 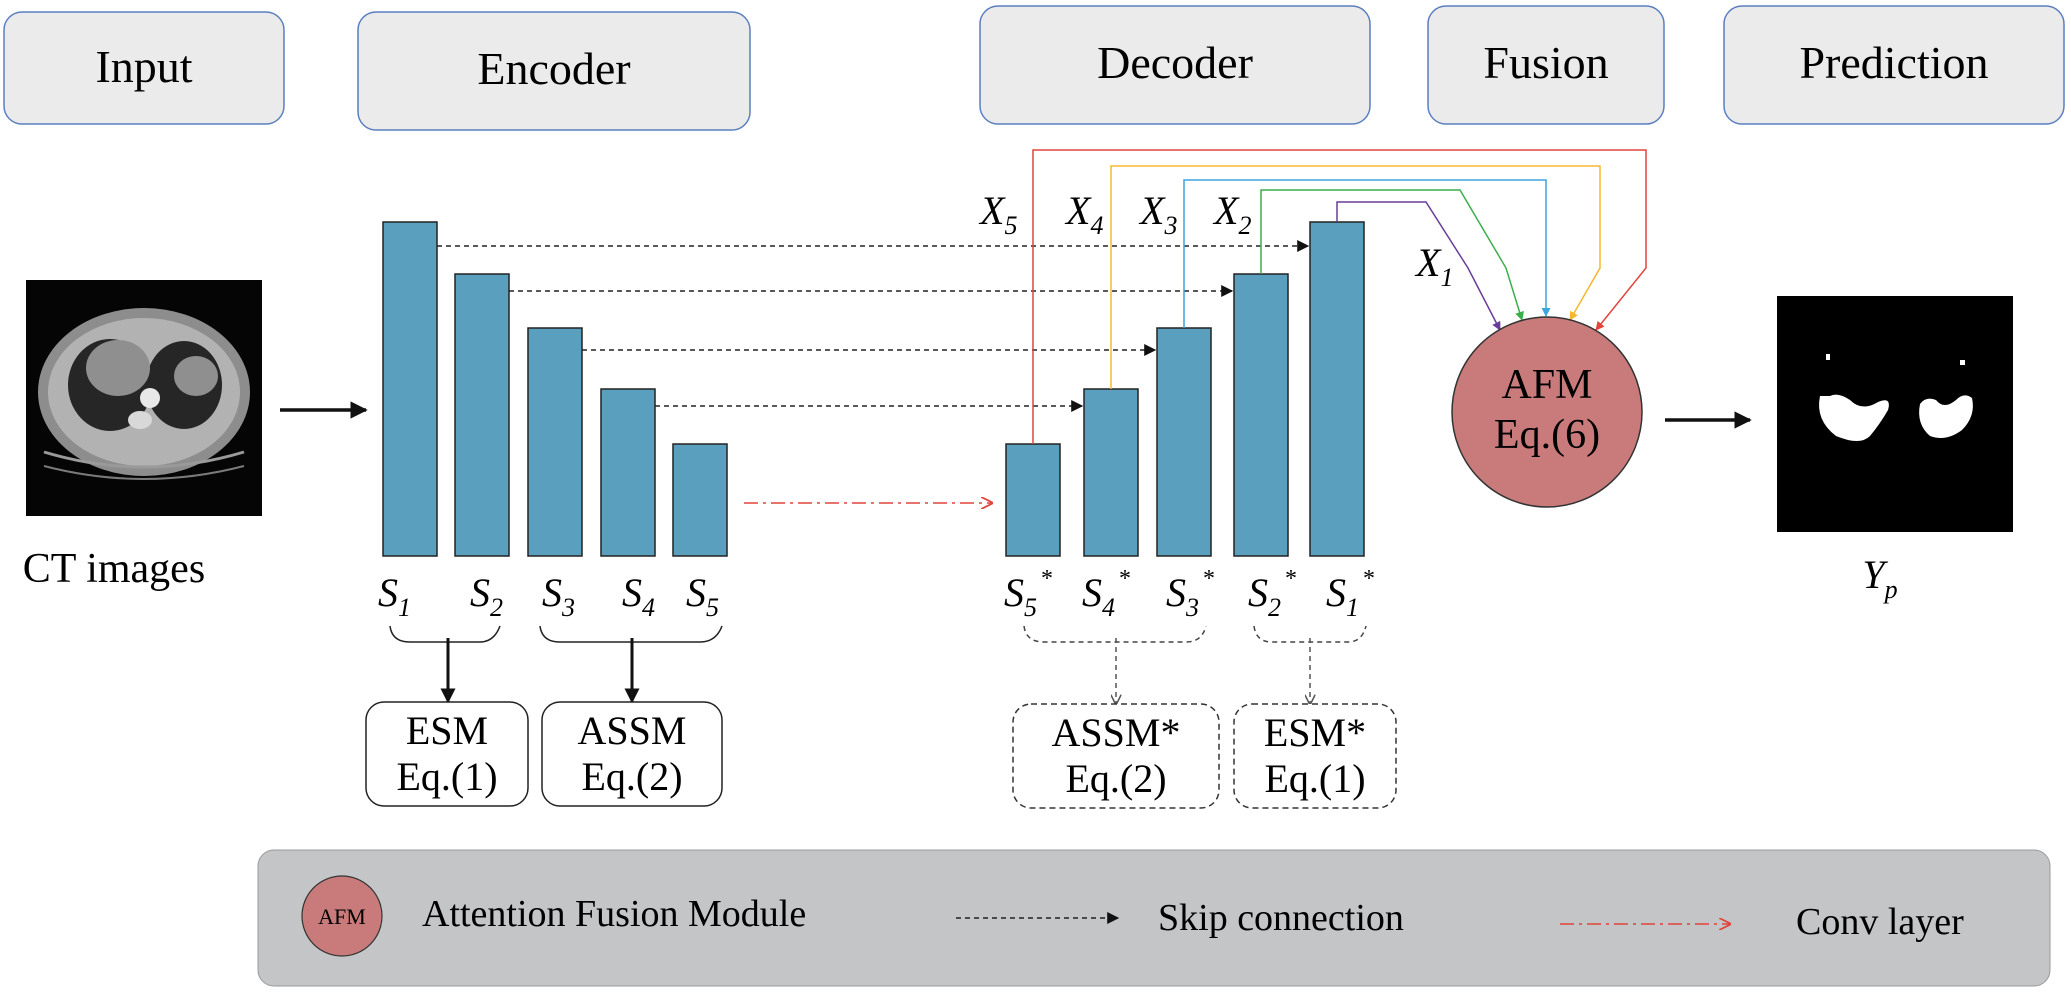 I want to click on legend-afm-icon, so click(x=342, y=916).